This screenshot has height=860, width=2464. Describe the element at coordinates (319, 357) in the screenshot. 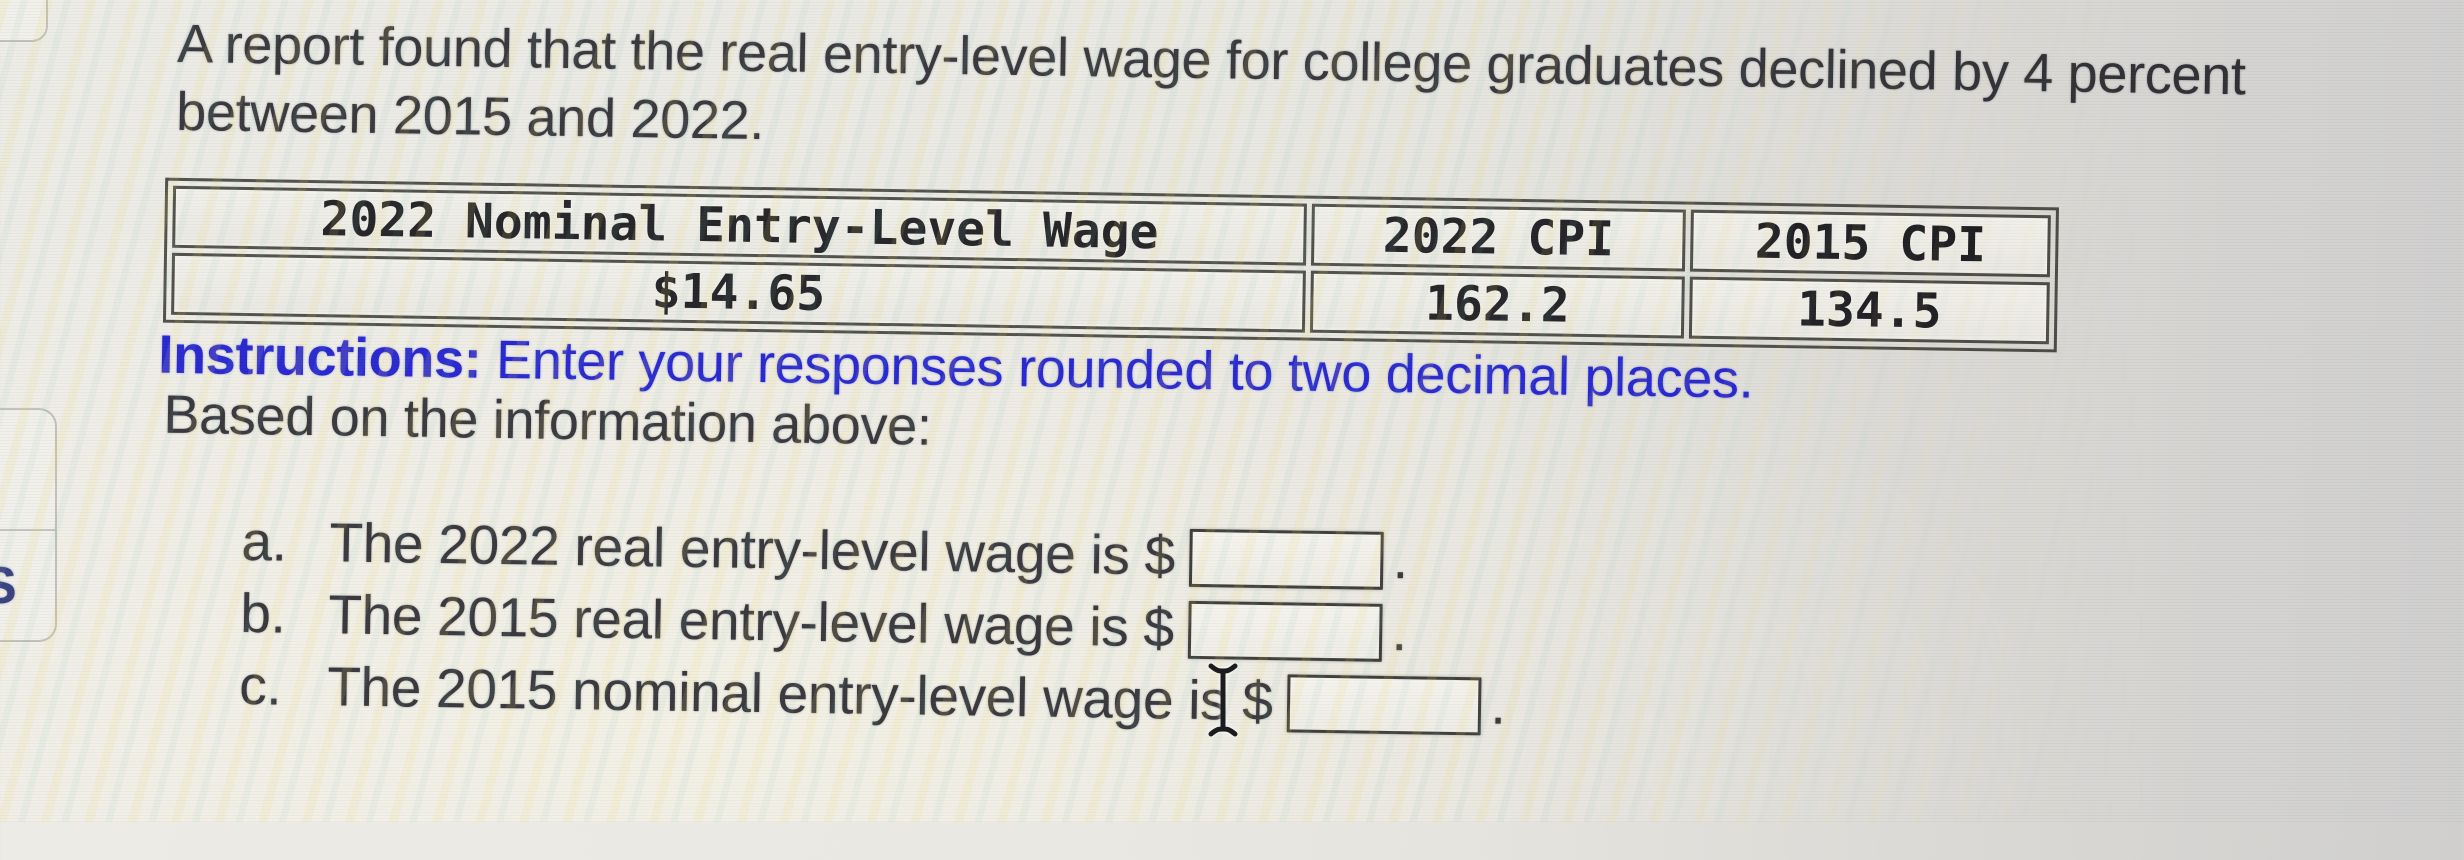

I see `instructions-label: Instructions:` at that location.